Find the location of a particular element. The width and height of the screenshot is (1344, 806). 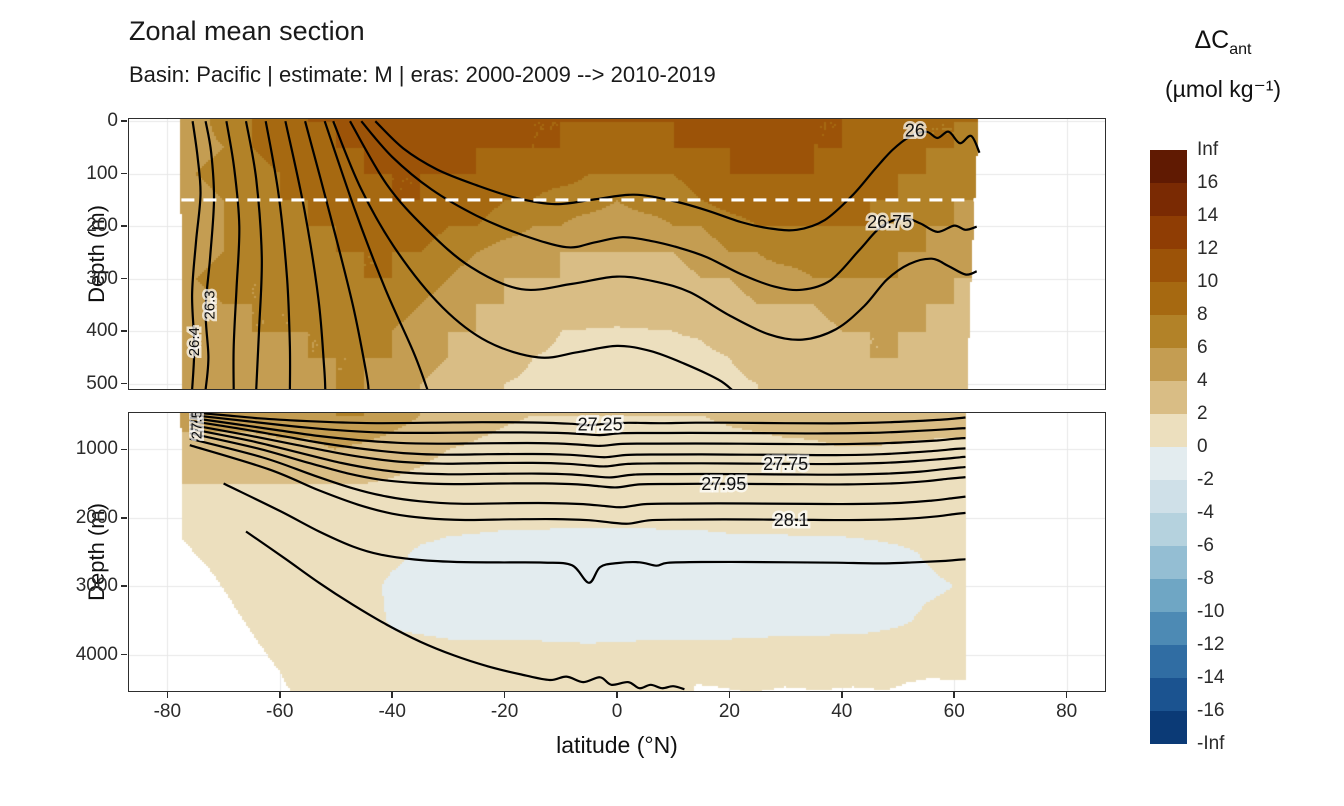

contour-label: 26.4 is located at coordinates (194, 341).